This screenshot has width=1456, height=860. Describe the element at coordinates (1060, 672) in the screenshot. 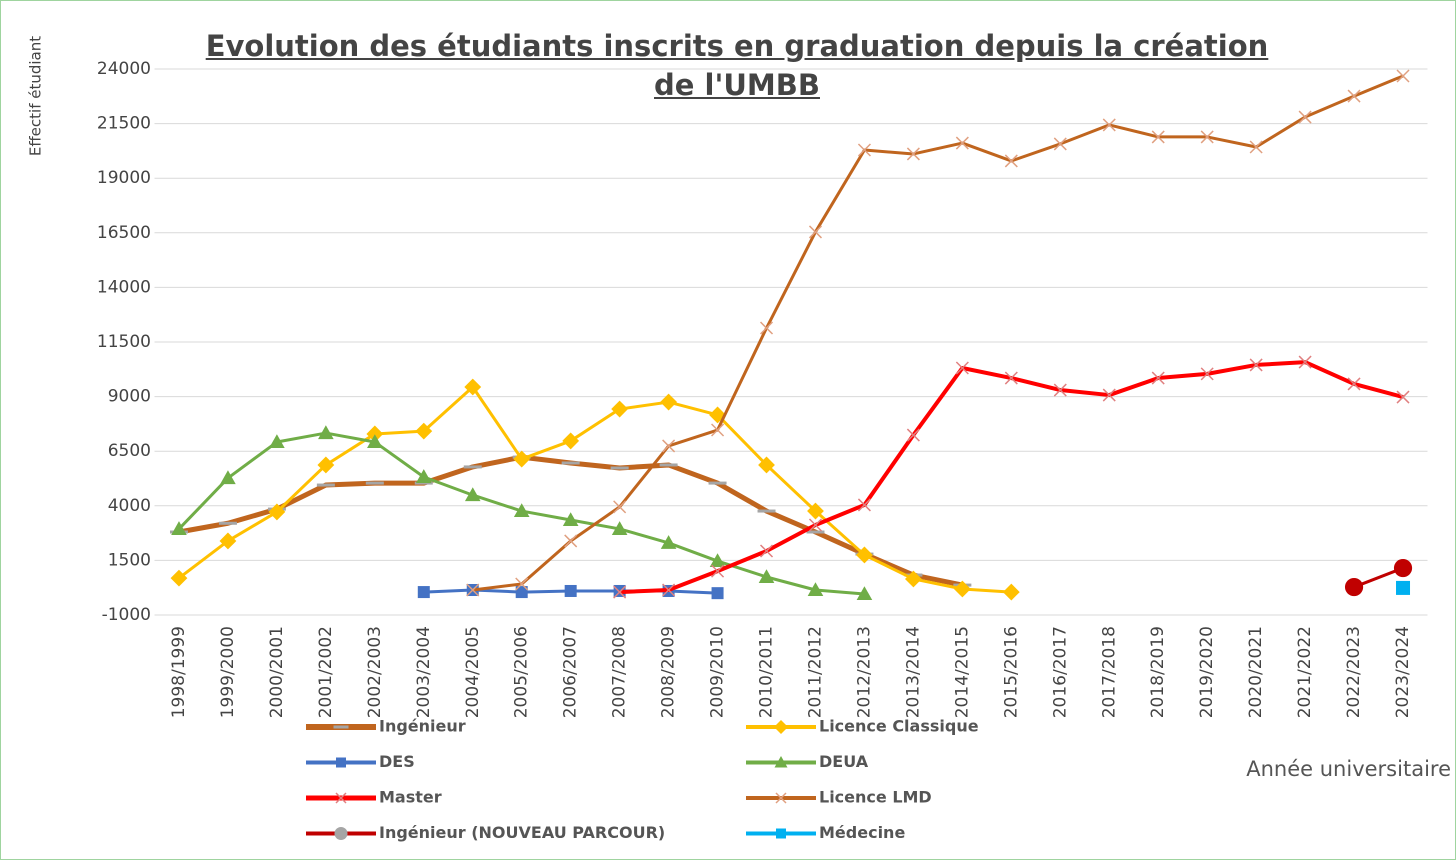

I see `x-tick-label: 2016/2017` at that location.